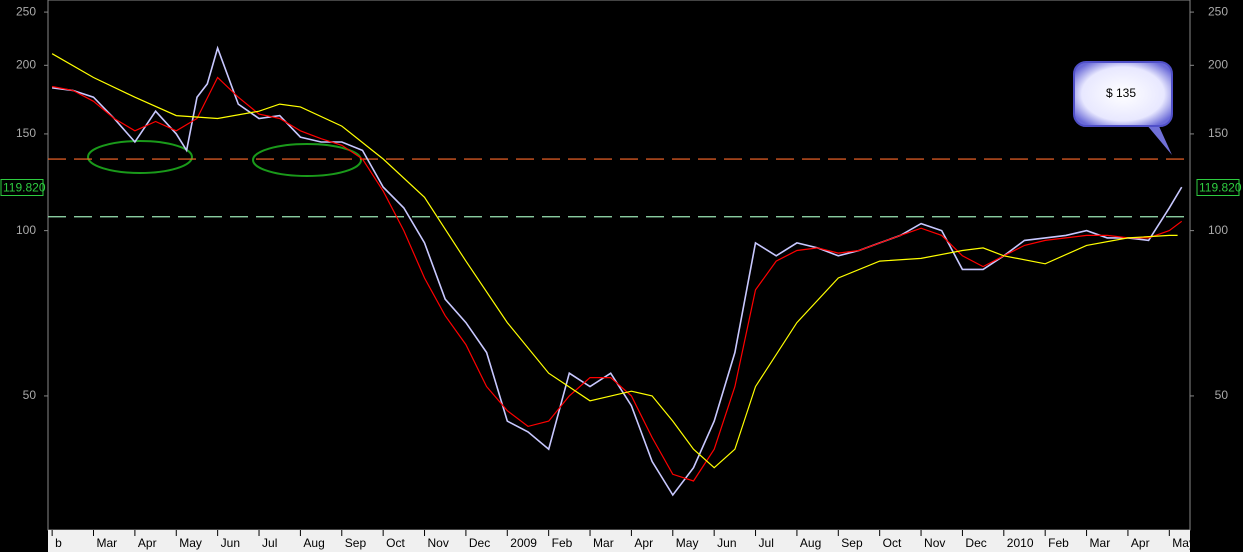 Image resolution: width=1243 pixels, height=552 pixels. I want to click on callout-text: $ 135, so click(1121, 93).